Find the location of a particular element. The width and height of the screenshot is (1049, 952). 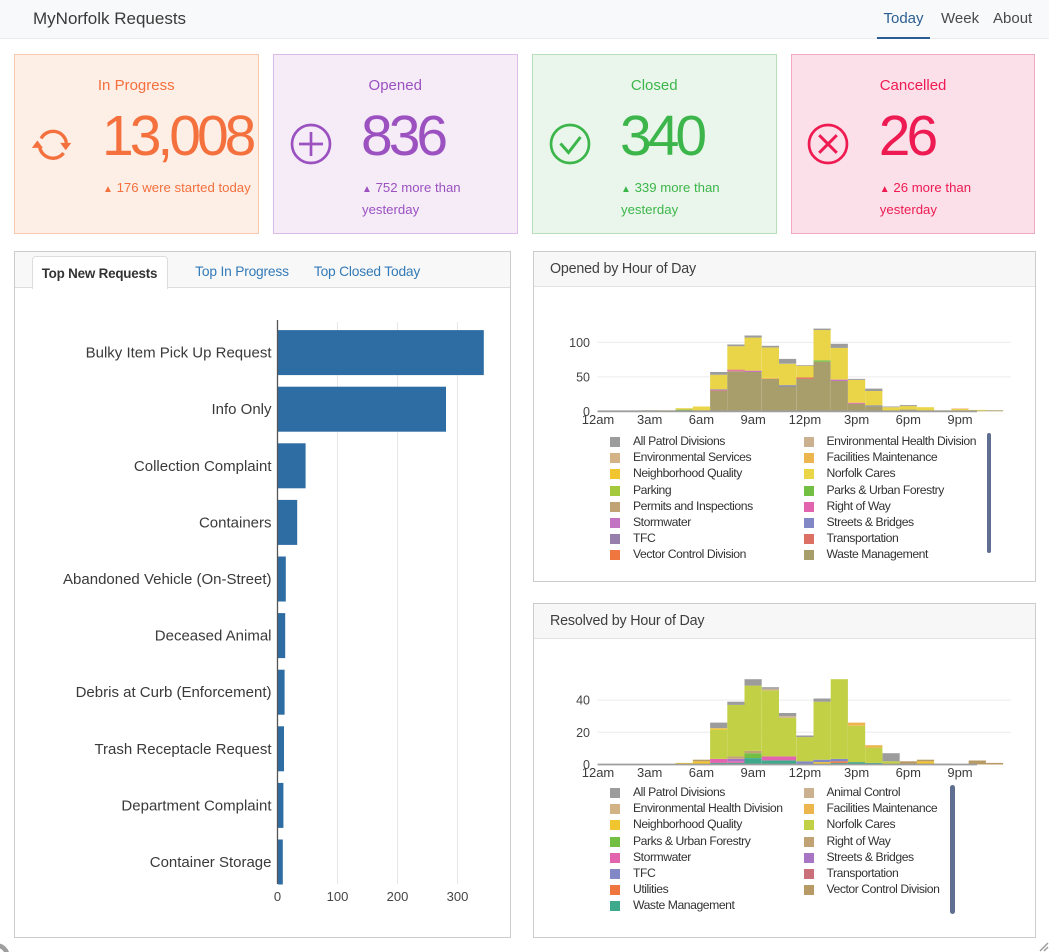

svg-text: Trash Receptacle Request is located at coordinates (183, 749).